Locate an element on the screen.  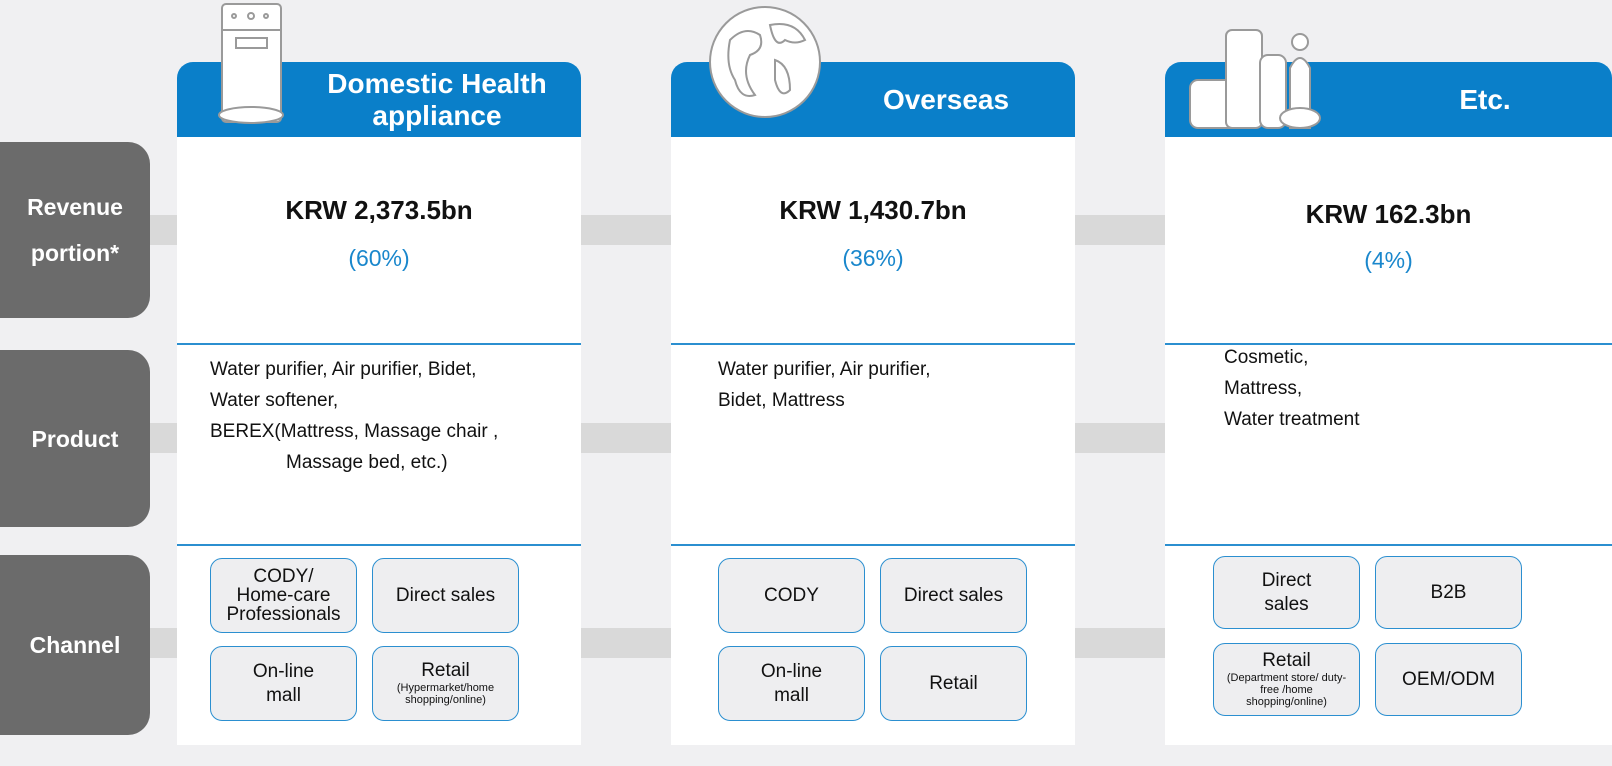
channel-label: CODY/ is located at coordinates (283, 576).